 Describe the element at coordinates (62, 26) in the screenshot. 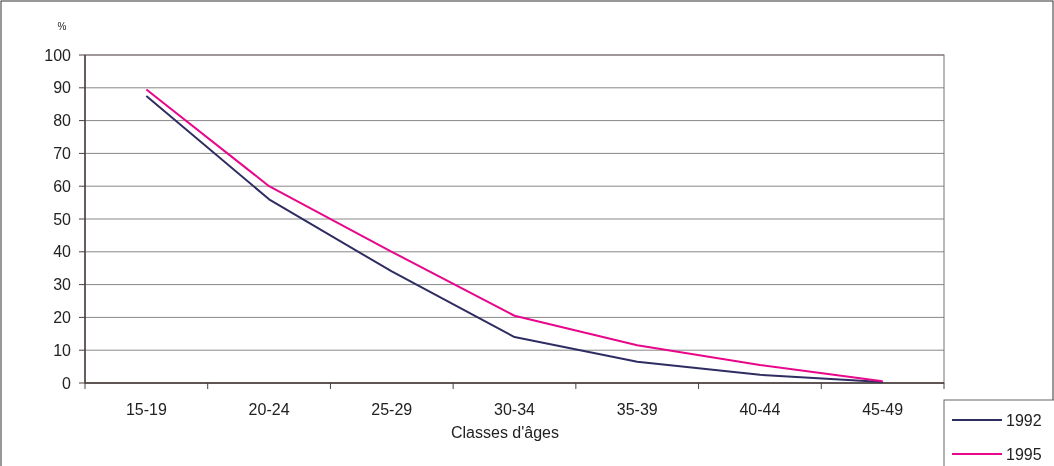

I see `y-axis-title: %` at that location.